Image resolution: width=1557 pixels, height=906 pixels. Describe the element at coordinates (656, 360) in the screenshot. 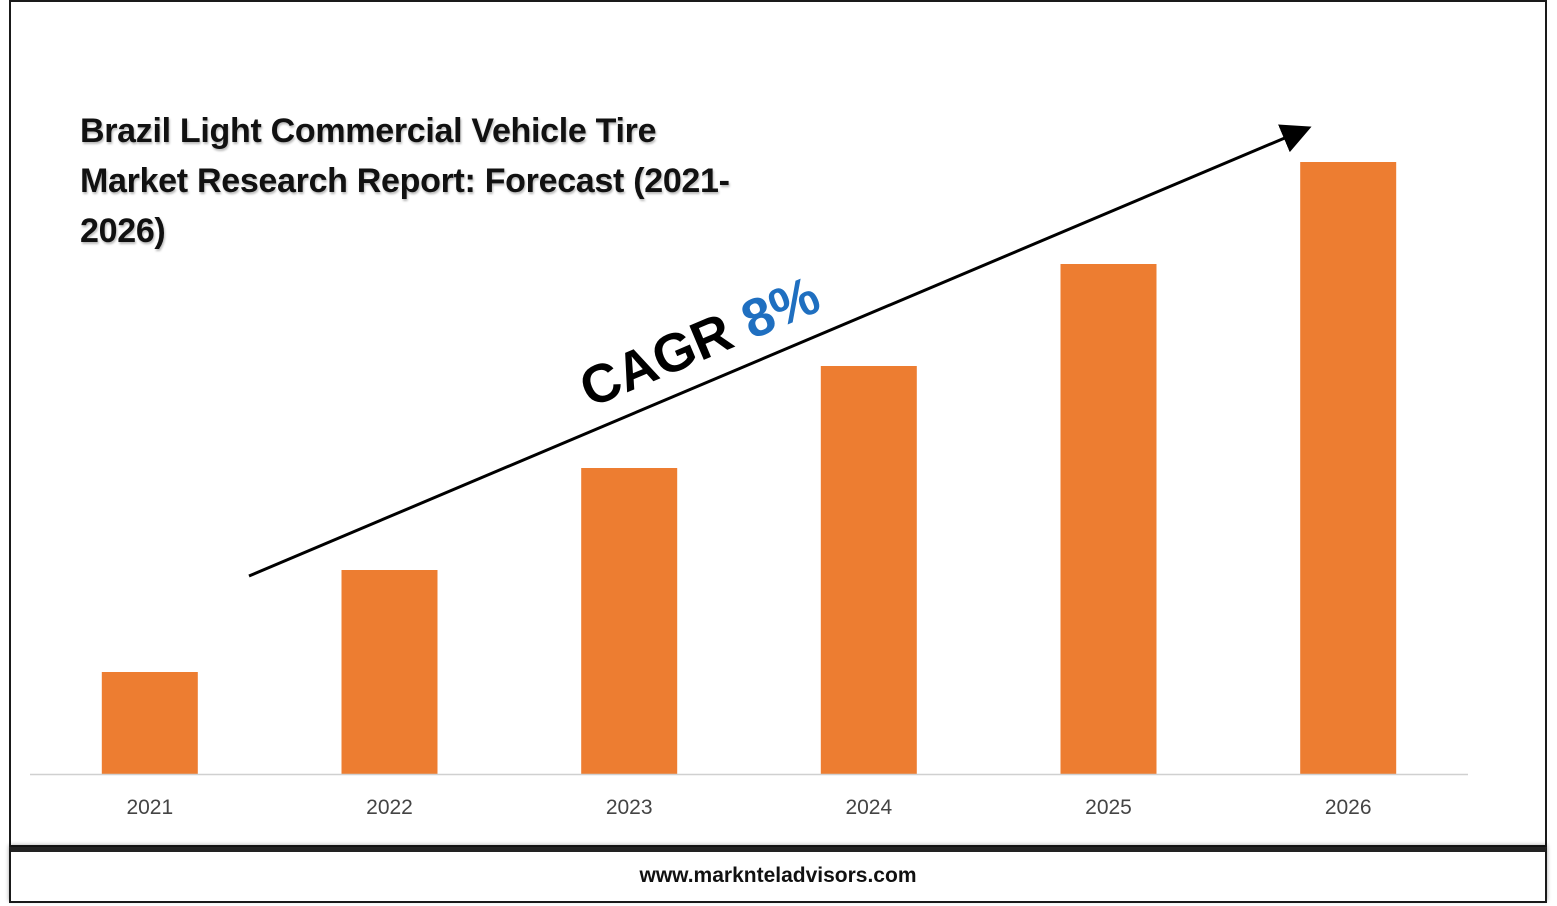

I see `cagr-label: CAGR` at that location.